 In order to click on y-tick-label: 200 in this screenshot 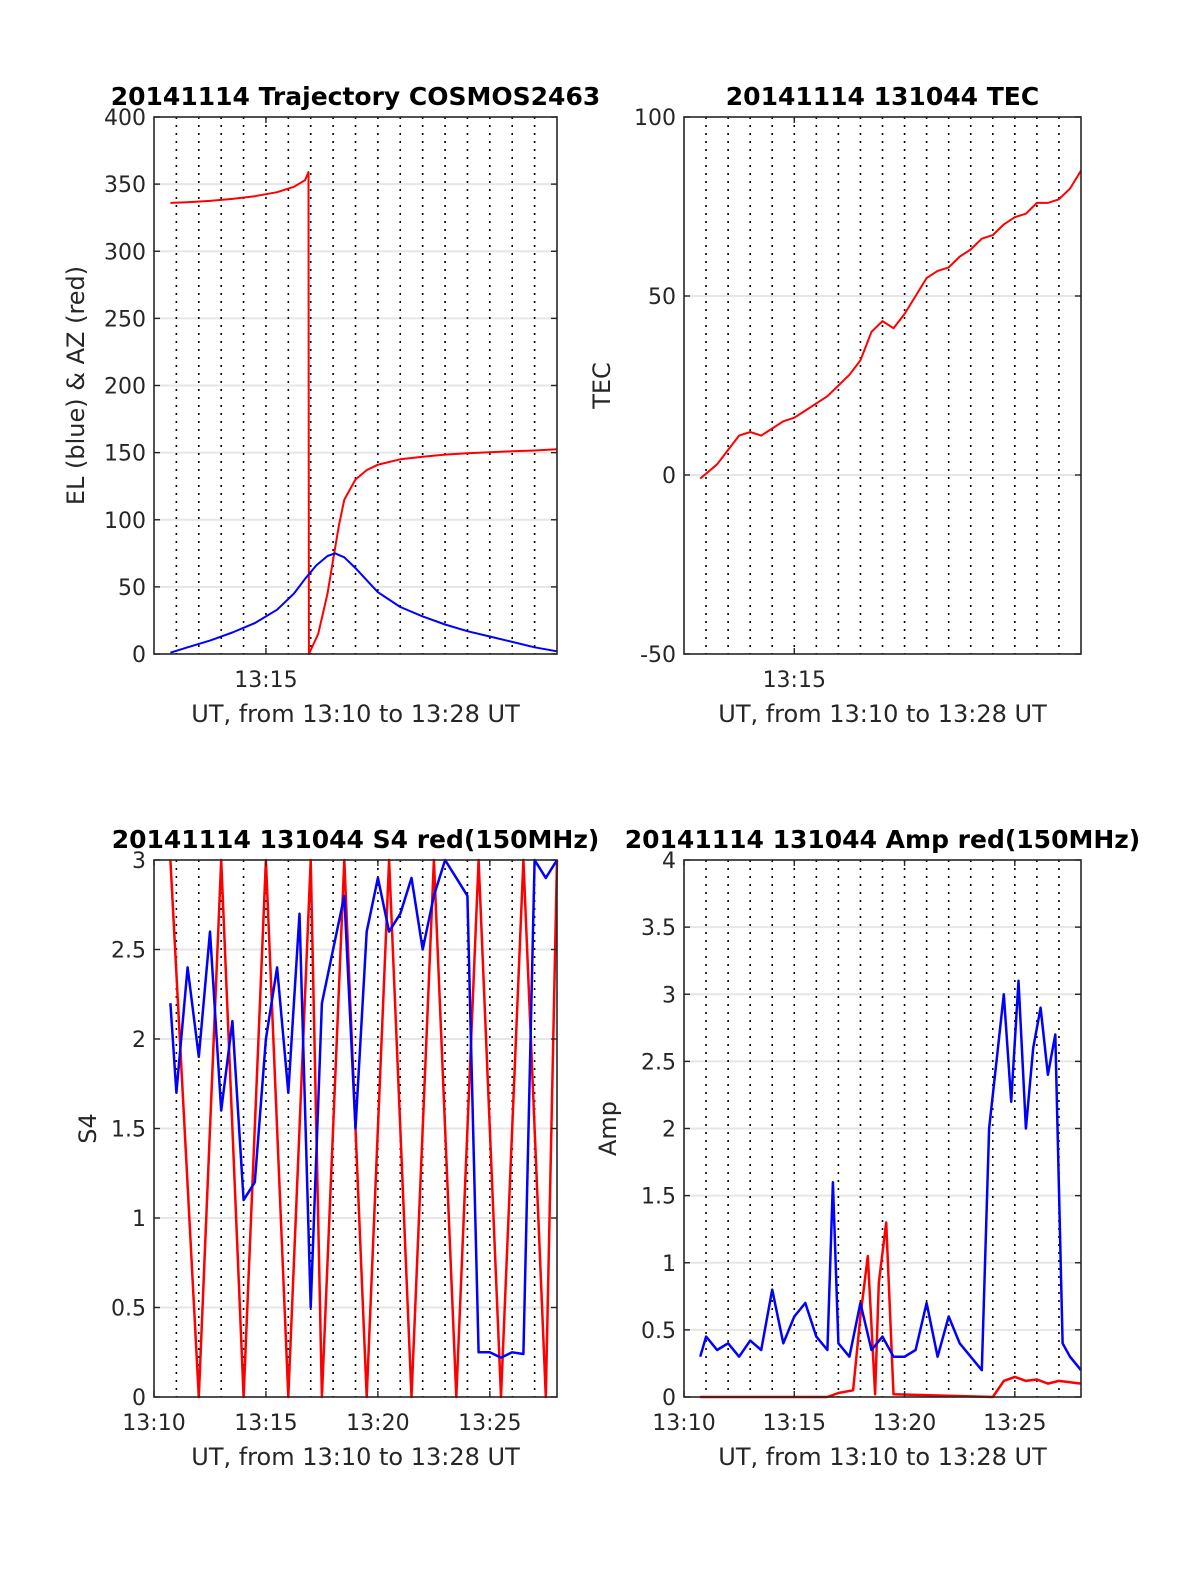, I will do `click(125, 387)`.